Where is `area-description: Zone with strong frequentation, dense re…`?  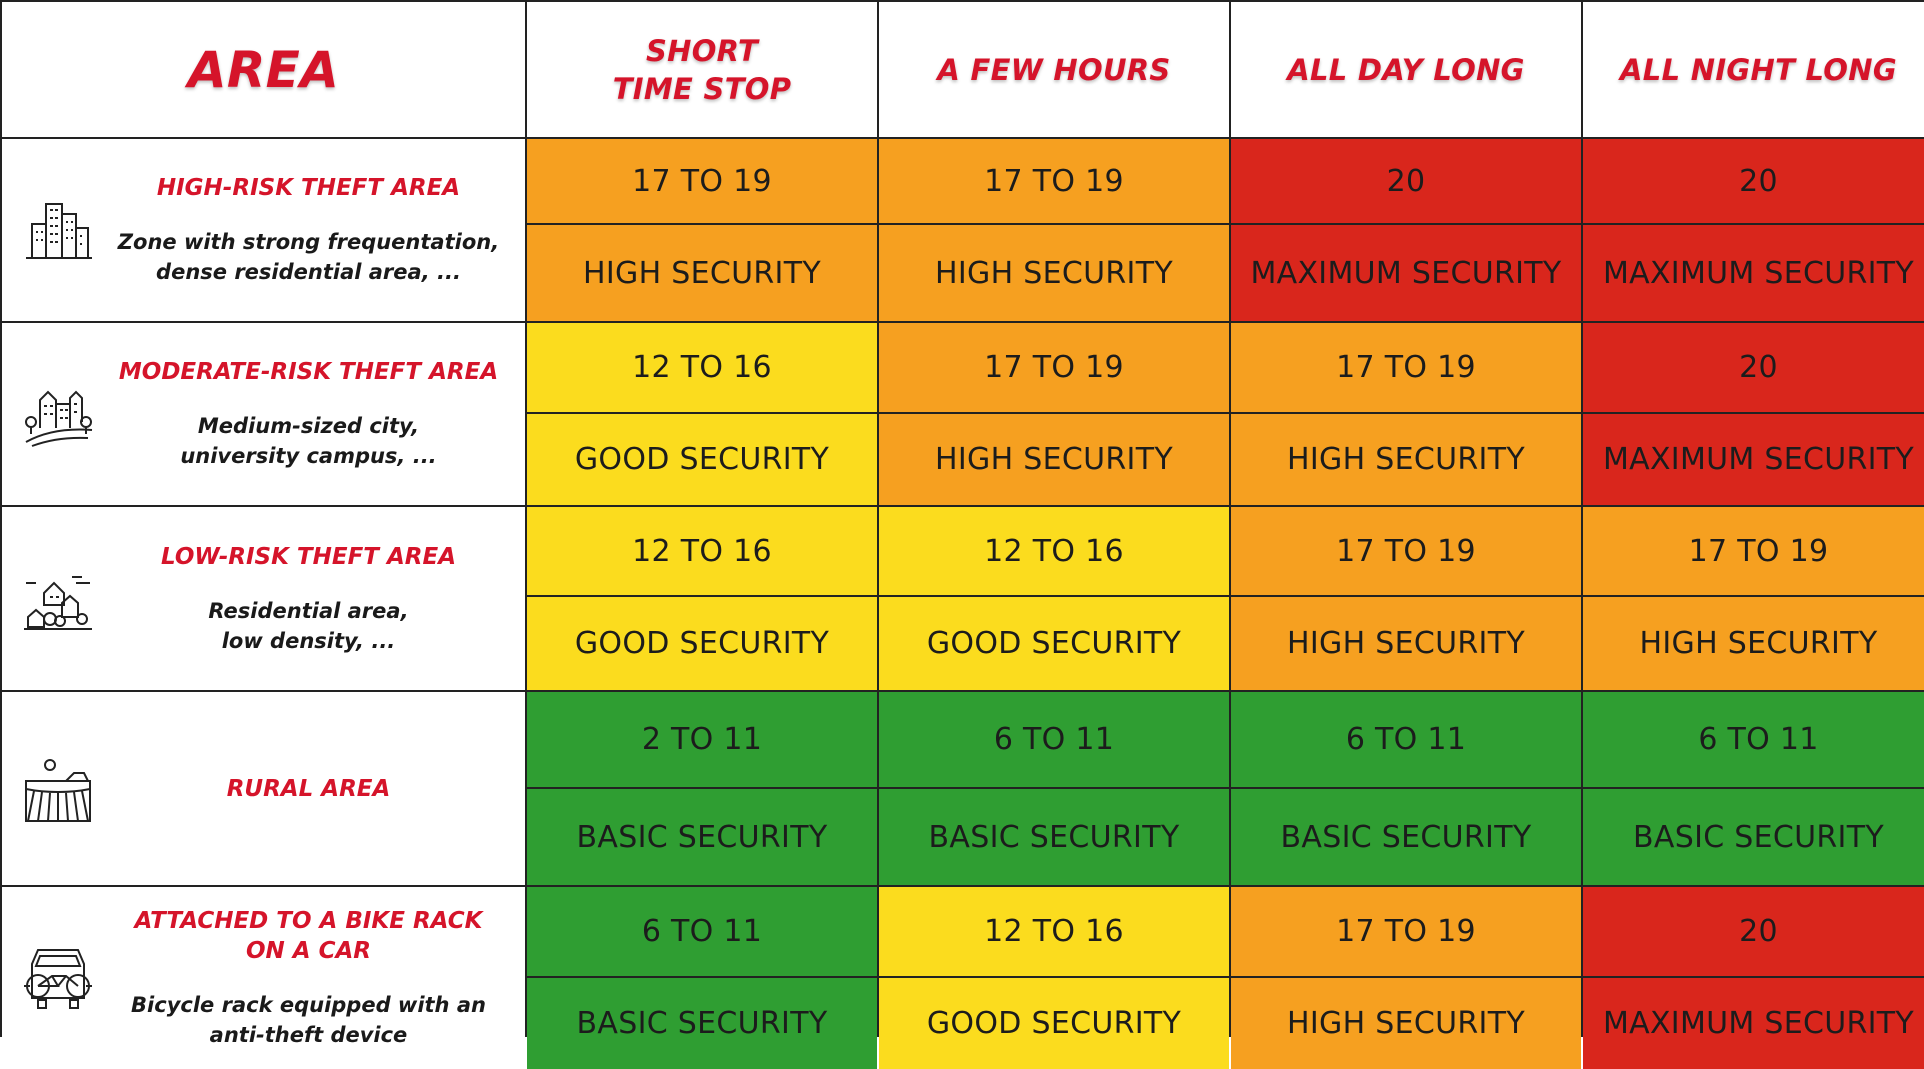
area-description: Zone with strong frequentation, dense re… is located at coordinates (308, 257).